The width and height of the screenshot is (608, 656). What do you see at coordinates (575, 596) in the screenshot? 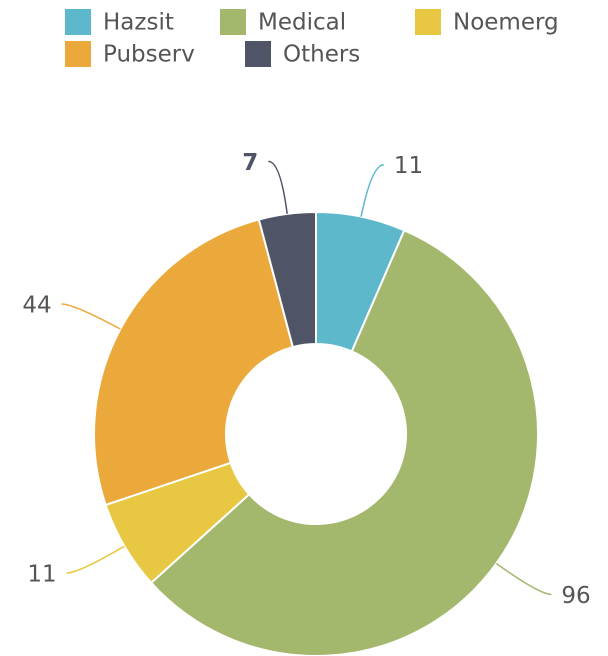
I see `value-label: 96` at bounding box center [575, 596].